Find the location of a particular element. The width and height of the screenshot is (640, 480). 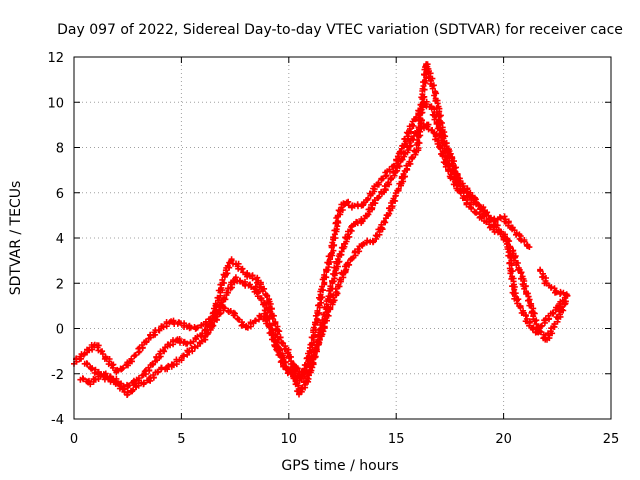

x-axis-label: GPS time / hours is located at coordinates (339, 466).